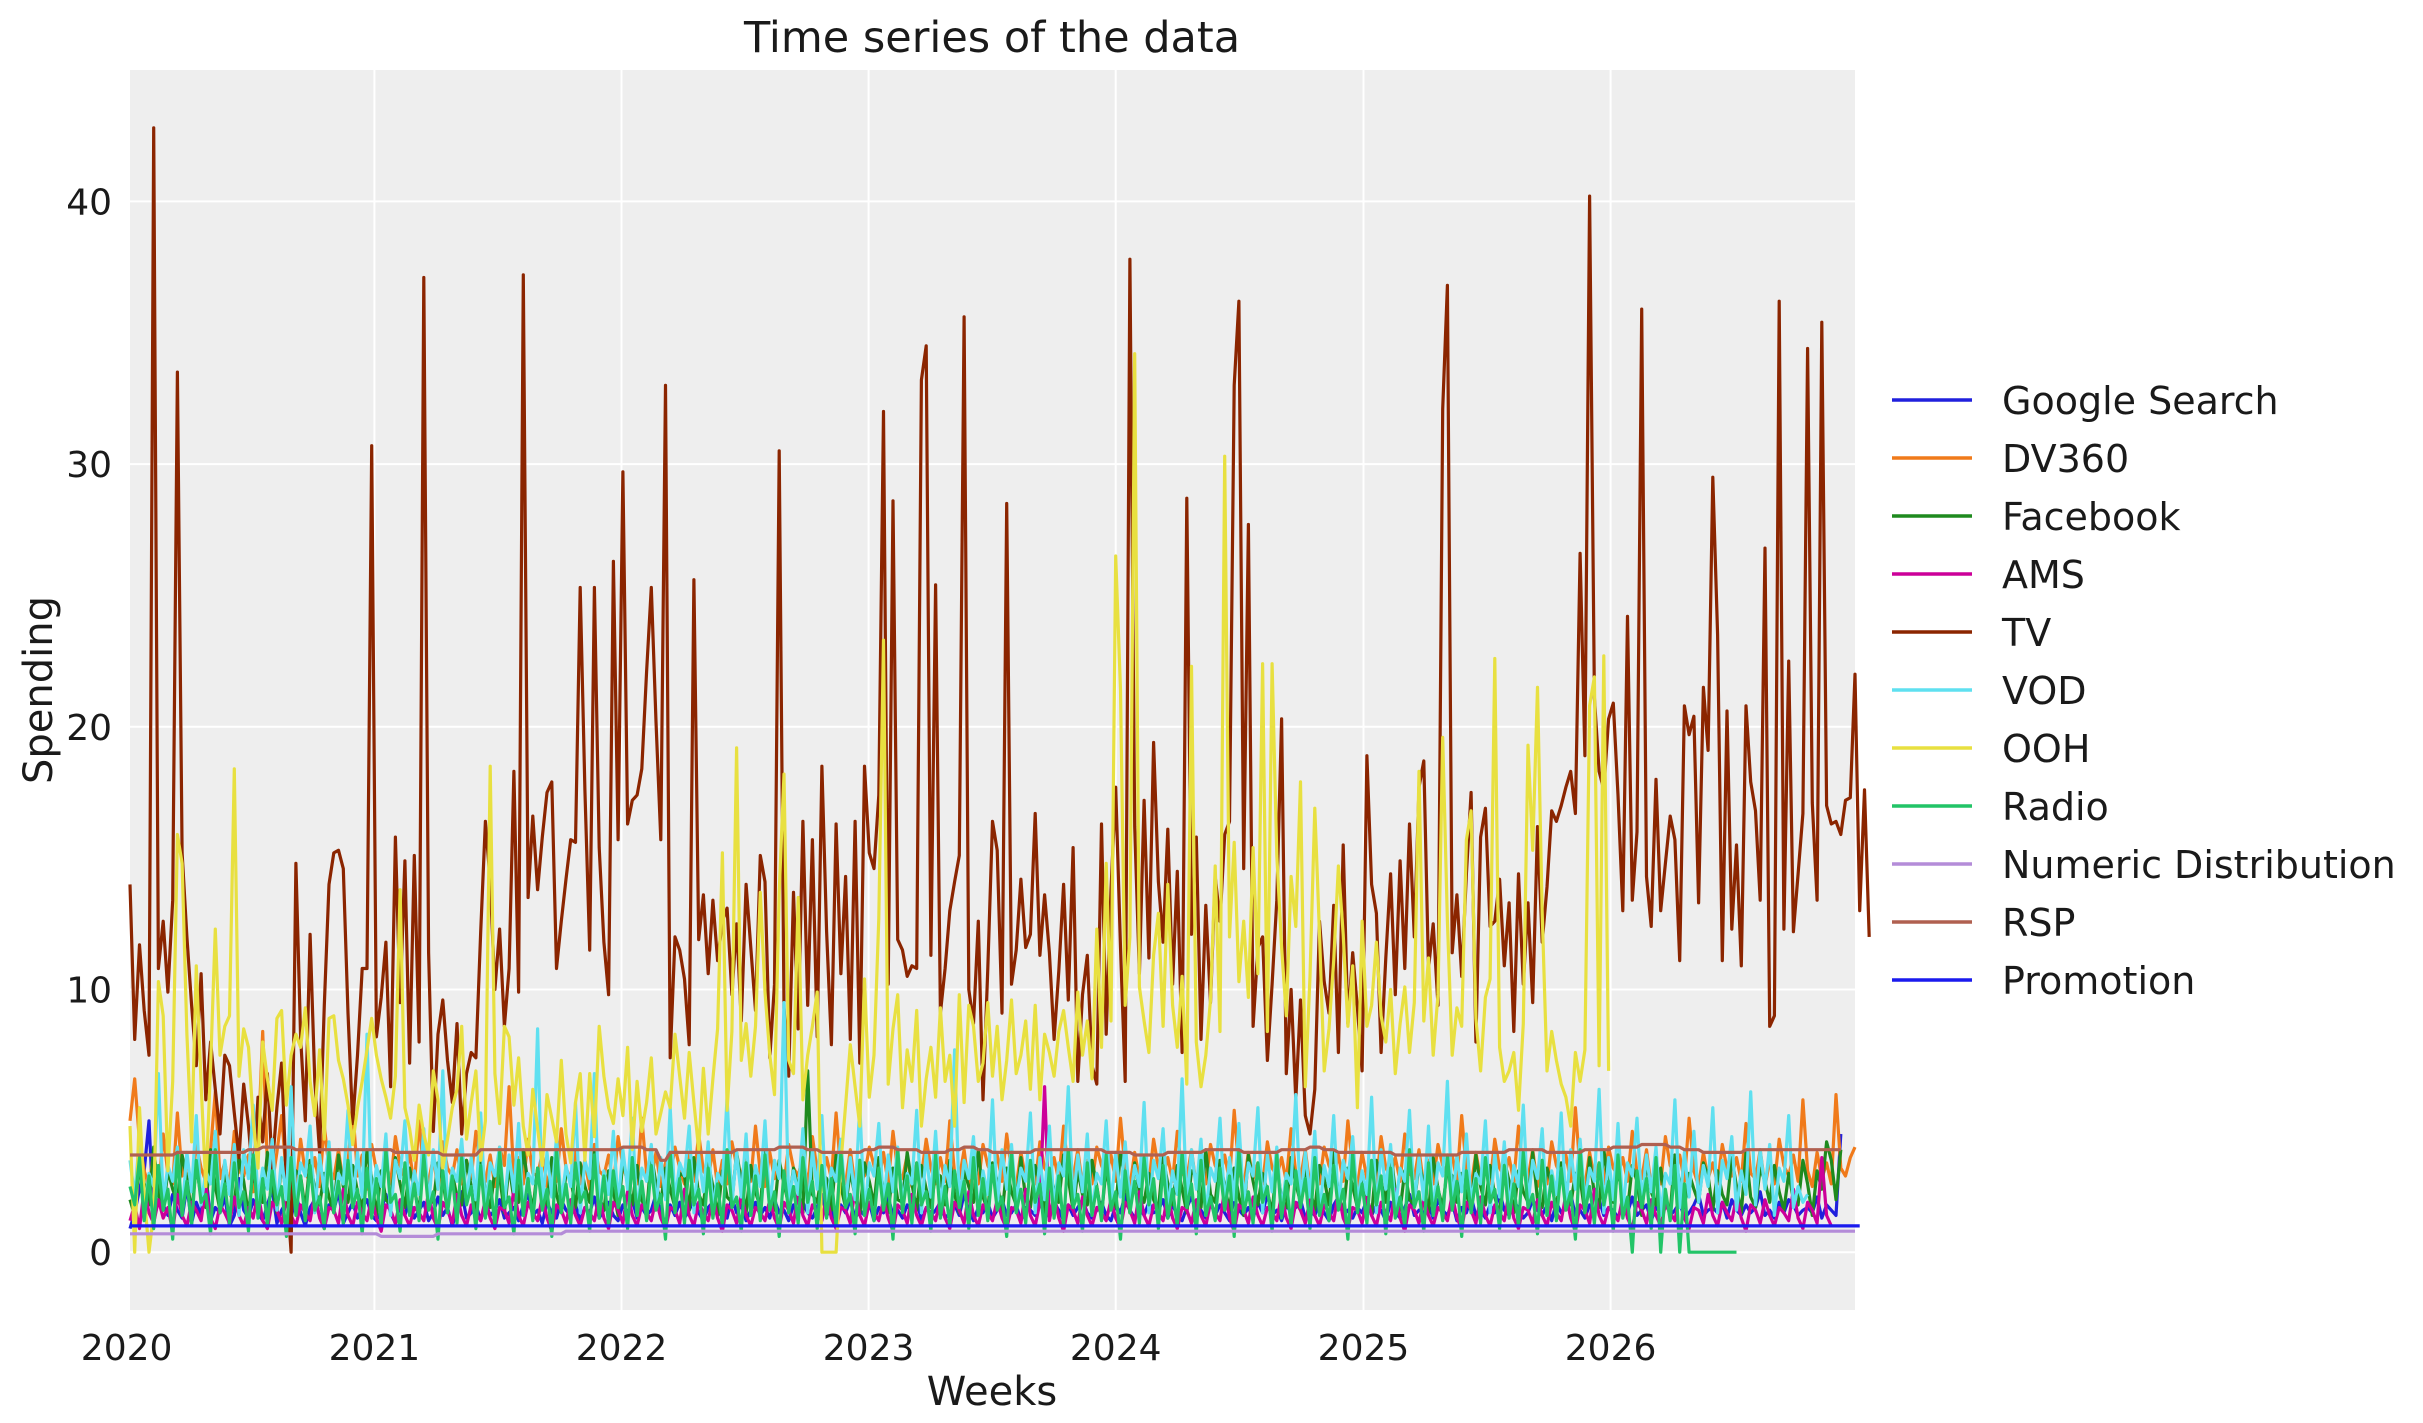 Image resolution: width=2423 pixels, height=1423 pixels. Describe the element at coordinates (985, 1152) in the screenshot. I see `series-line-rsp` at that location.